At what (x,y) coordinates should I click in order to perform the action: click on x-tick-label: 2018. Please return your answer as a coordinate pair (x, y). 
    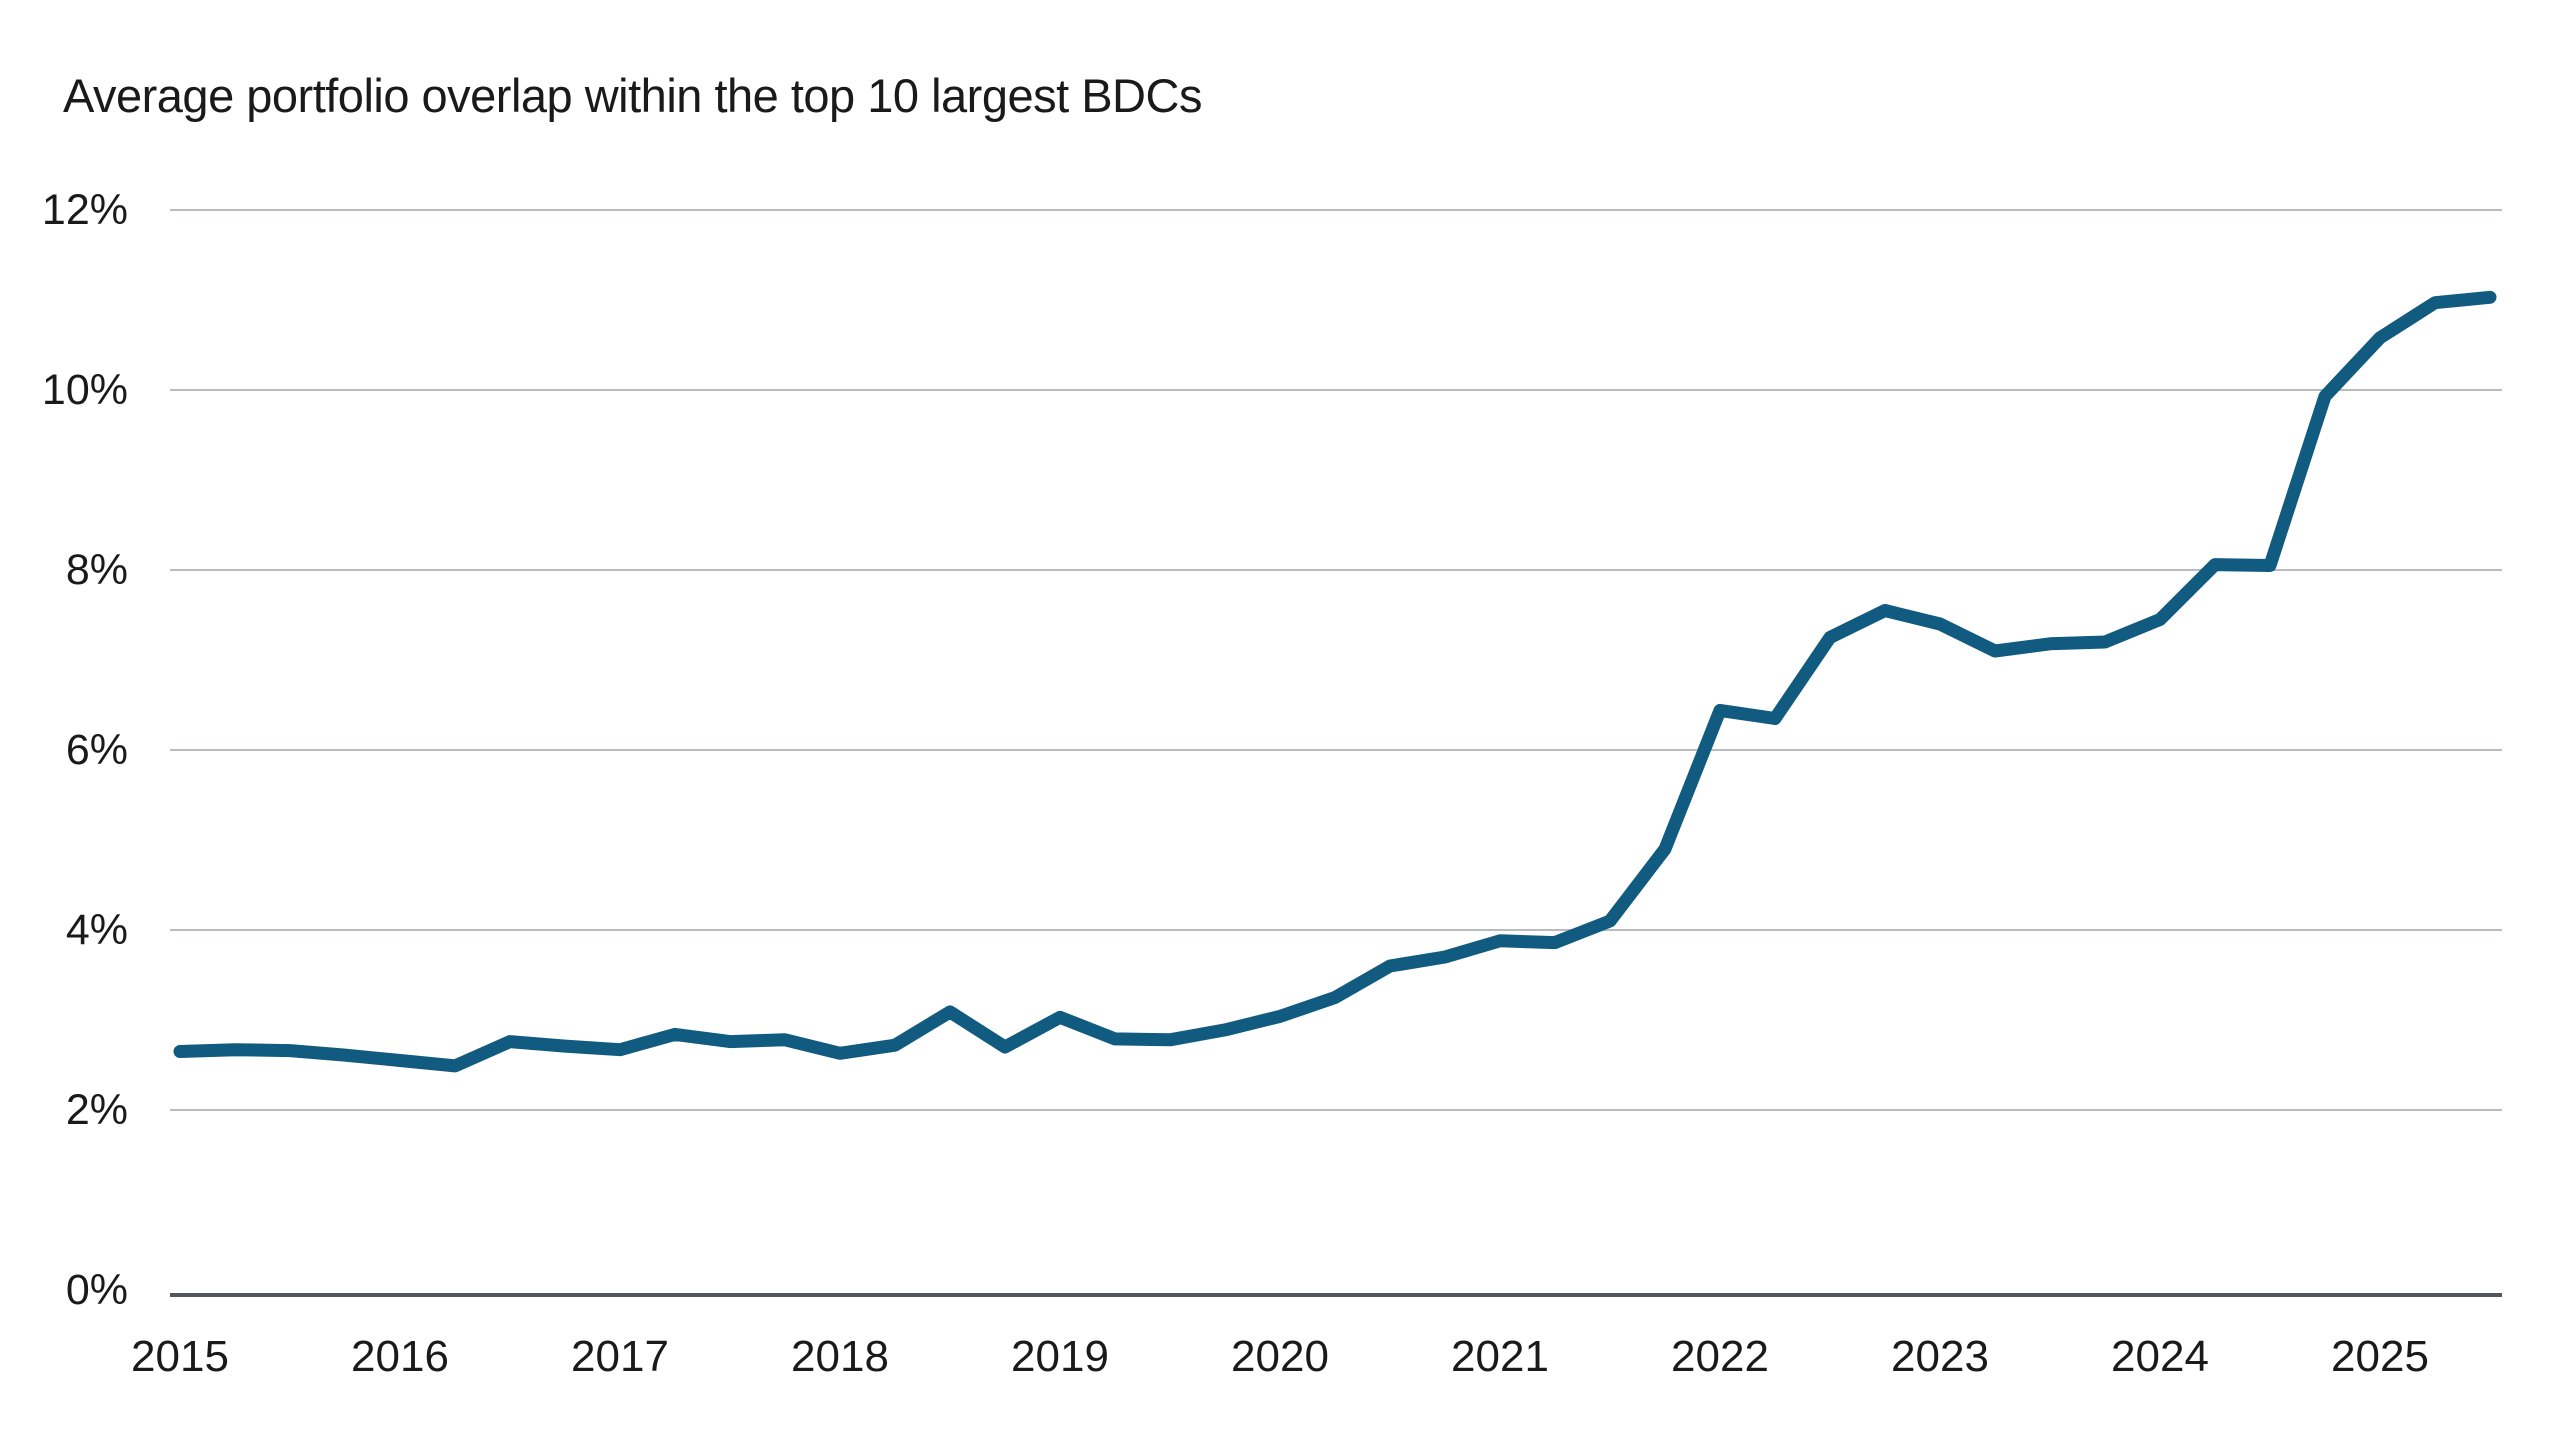
    Looking at the image, I should click on (840, 1356).